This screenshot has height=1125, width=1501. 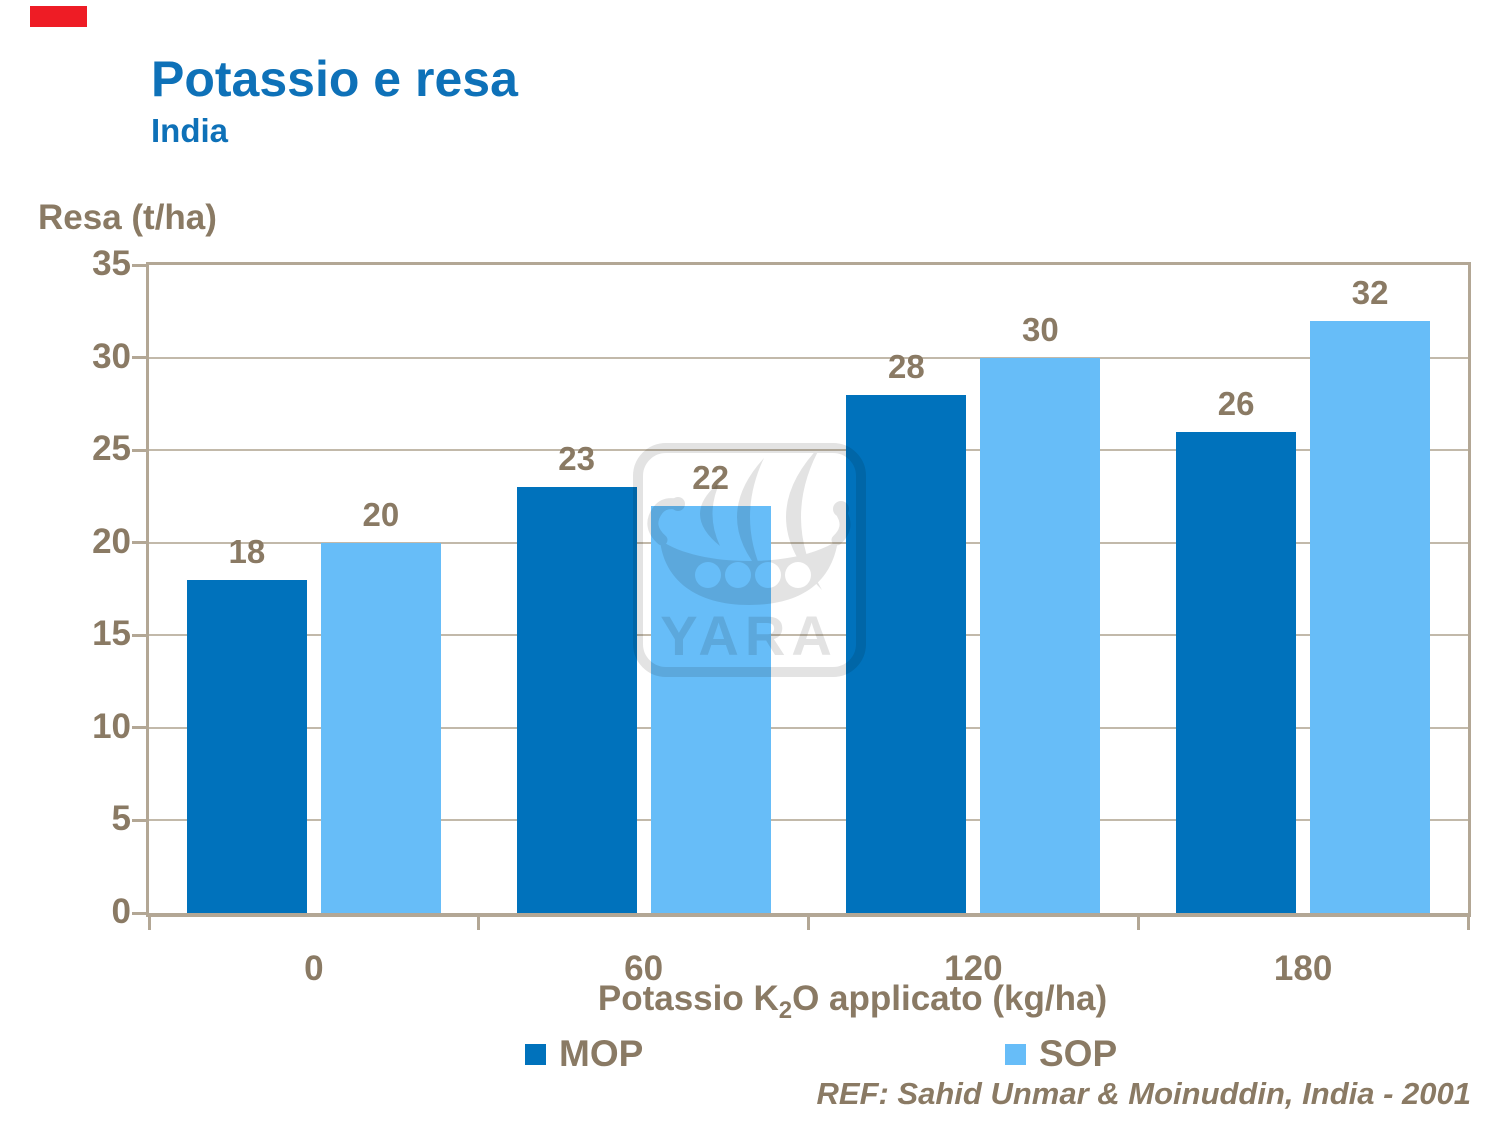 I want to click on x-tick-label-60: 60, so click(x=644, y=968).